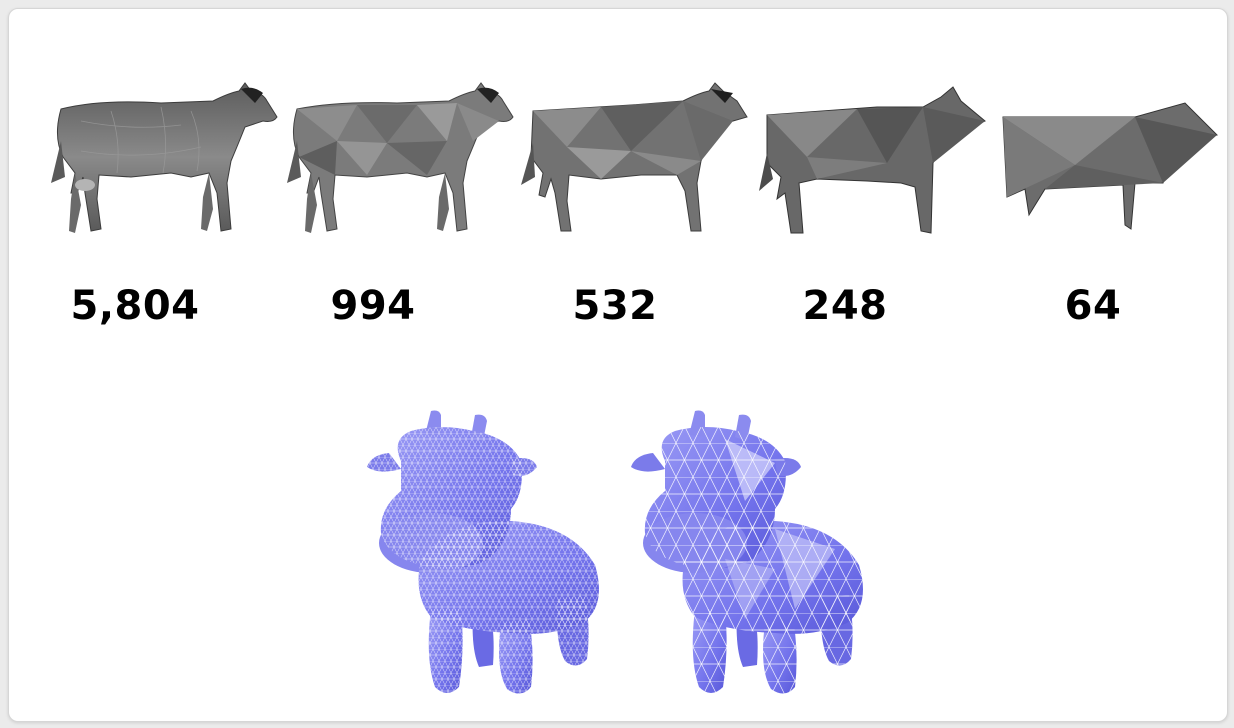 Image resolution: width=1234 pixels, height=728 pixels. Describe the element at coordinates (1110, 166) in the screenshot. I see `coarse-cow-mesh-icon` at that location.